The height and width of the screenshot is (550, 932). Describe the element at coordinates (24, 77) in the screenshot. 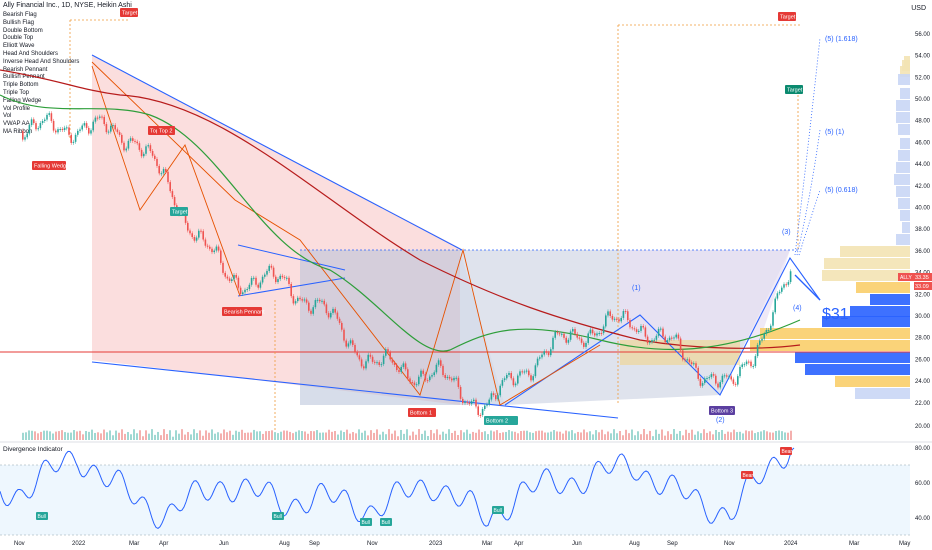

I see `legend-item: Bullish Pennant` at that location.